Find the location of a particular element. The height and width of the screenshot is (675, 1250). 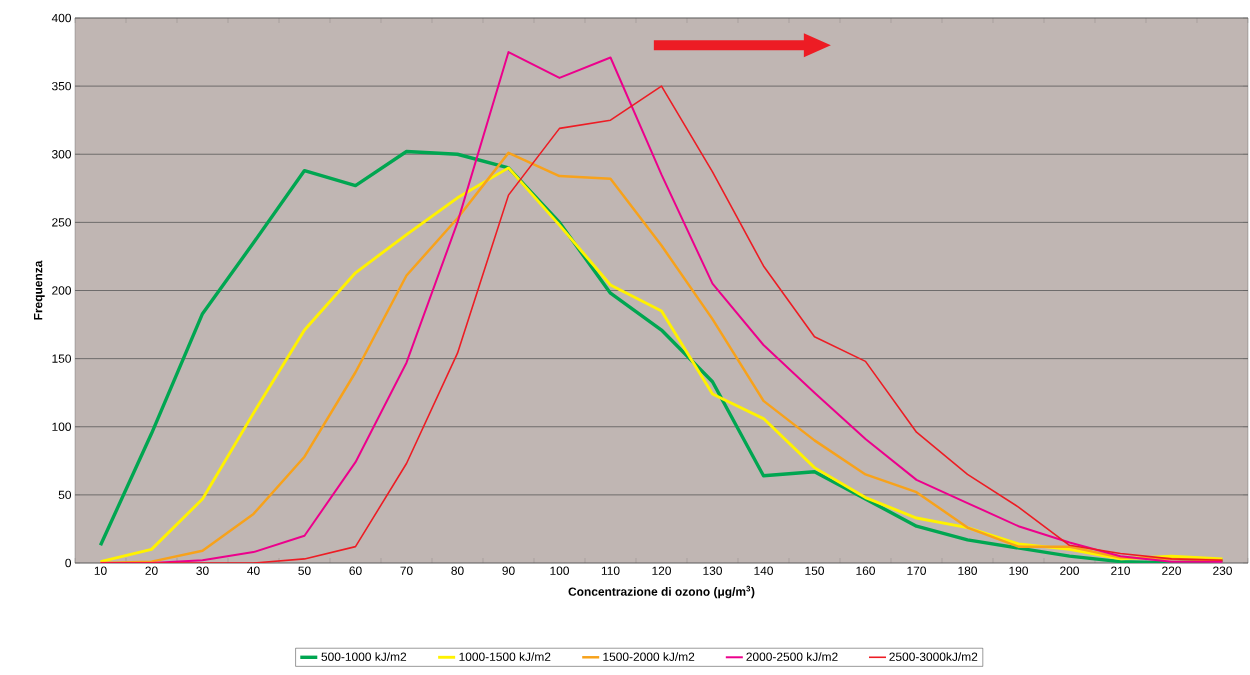

legend-label: 1500-2000 kJ/m2 is located at coordinates (649, 656).